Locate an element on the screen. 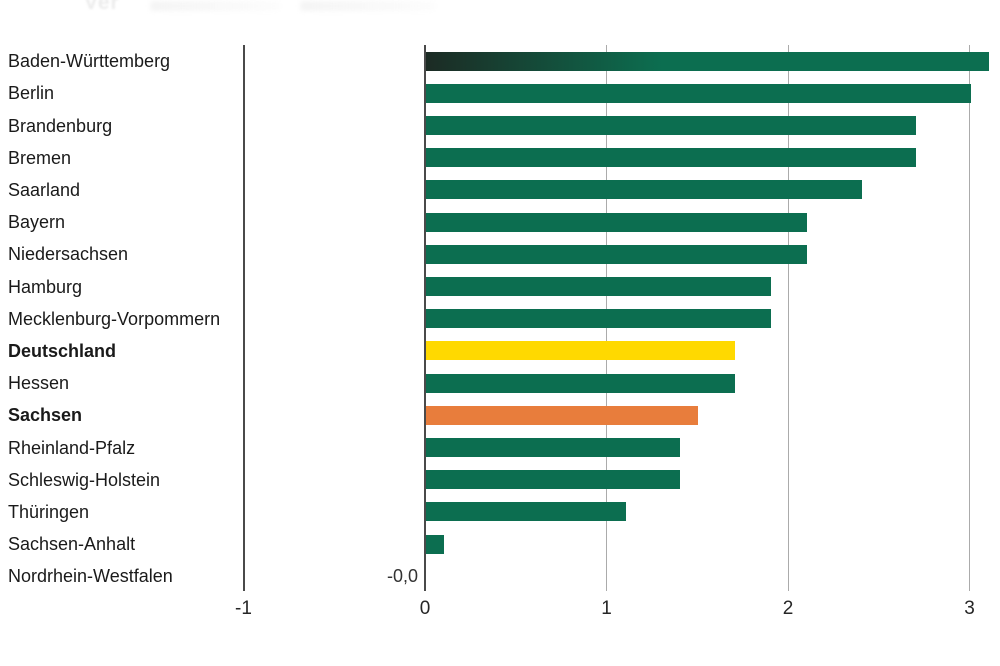  x-gridline--1 is located at coordinates (243, 318).